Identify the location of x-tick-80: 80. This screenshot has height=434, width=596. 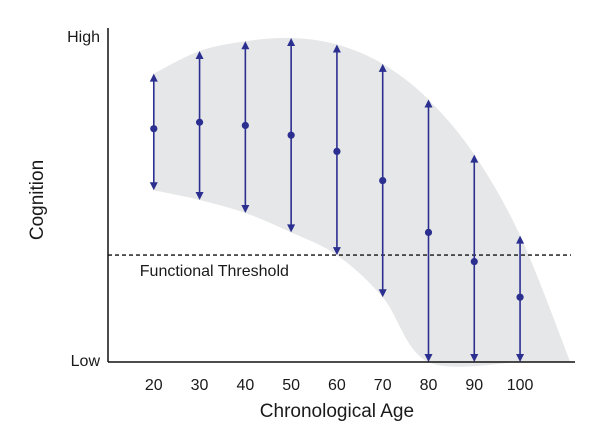
(429, 385).